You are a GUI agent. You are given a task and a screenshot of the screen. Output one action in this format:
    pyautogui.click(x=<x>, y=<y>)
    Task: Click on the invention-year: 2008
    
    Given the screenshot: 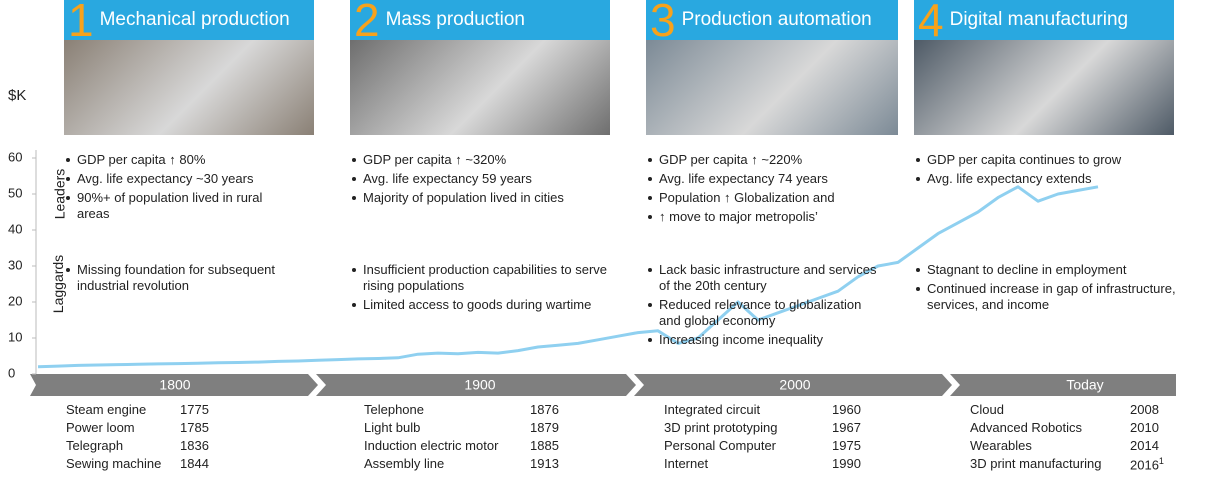 What is the action you would take?
    pyautogui.click(x=1144, y=409)
    